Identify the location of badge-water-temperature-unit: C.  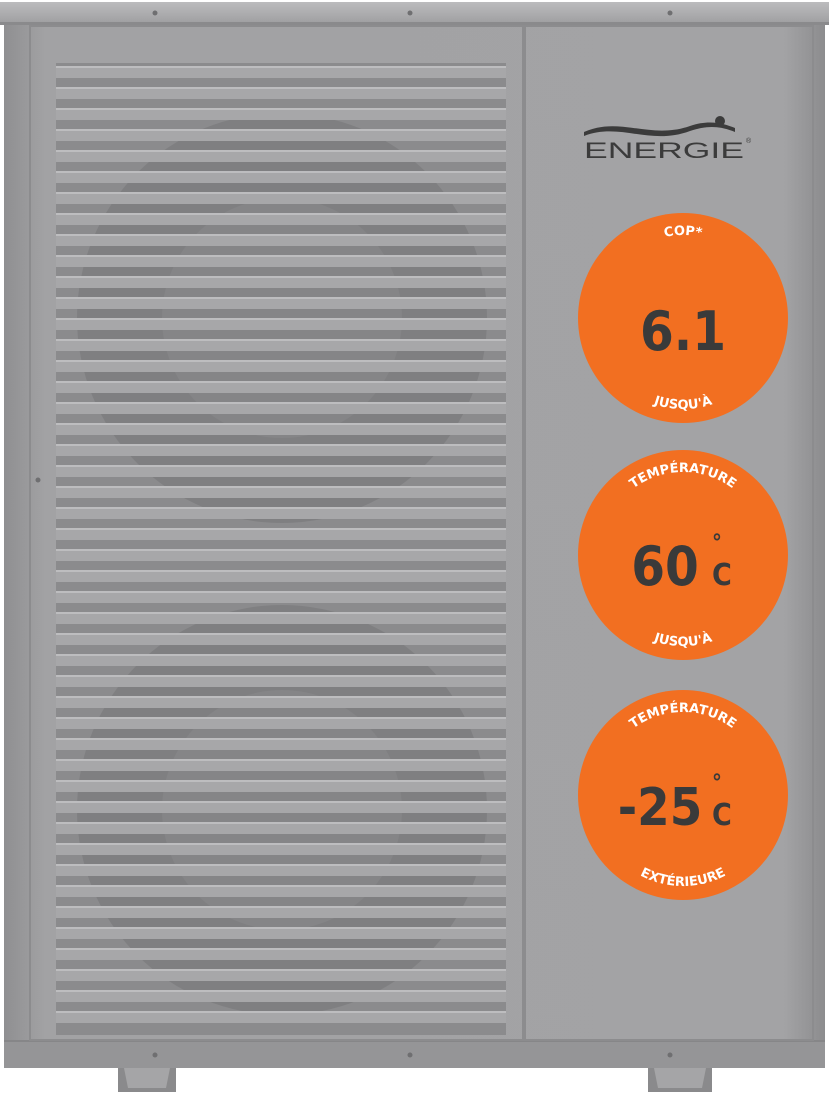
(722, 575).